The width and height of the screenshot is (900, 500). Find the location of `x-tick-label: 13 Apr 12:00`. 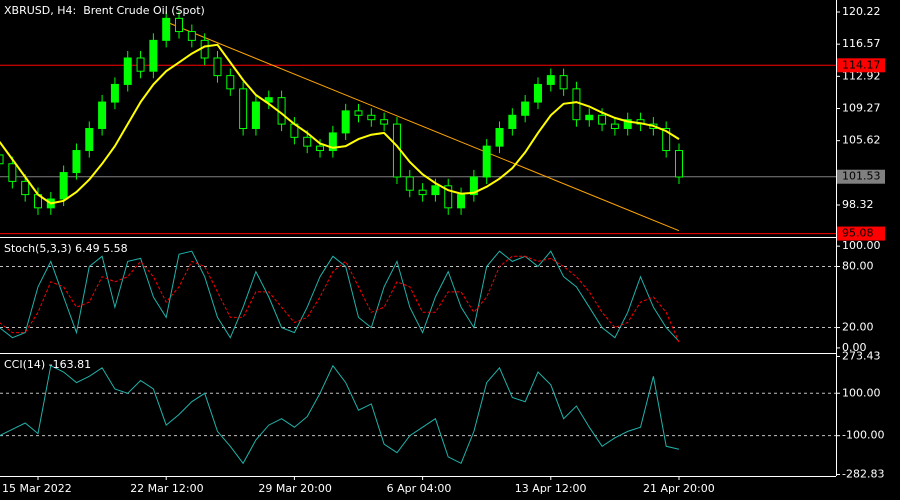

x-tick-label: 13 Apr 12:00 is located at coordinates (551, 488).